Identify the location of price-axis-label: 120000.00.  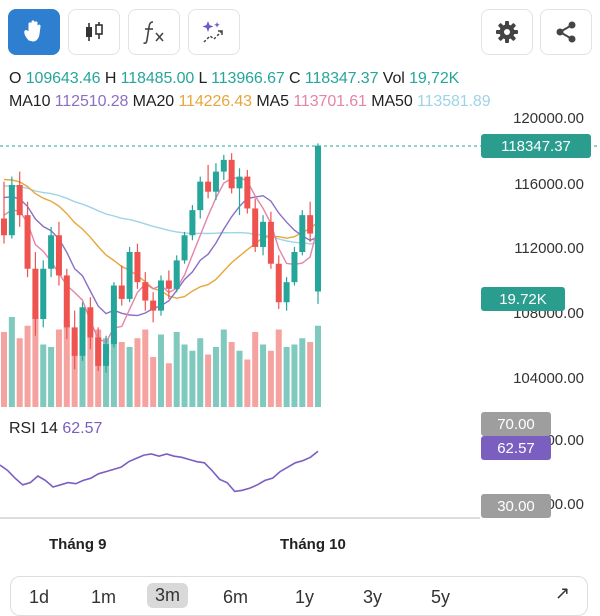
(548, 118).